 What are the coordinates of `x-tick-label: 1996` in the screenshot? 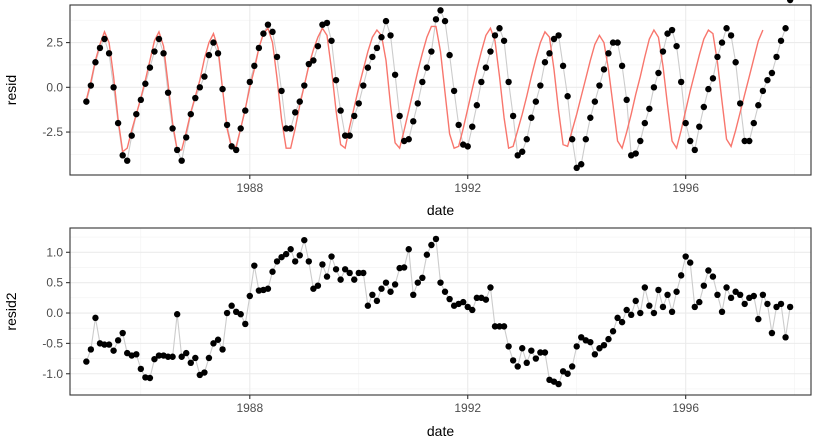 It's located at (685, 408).